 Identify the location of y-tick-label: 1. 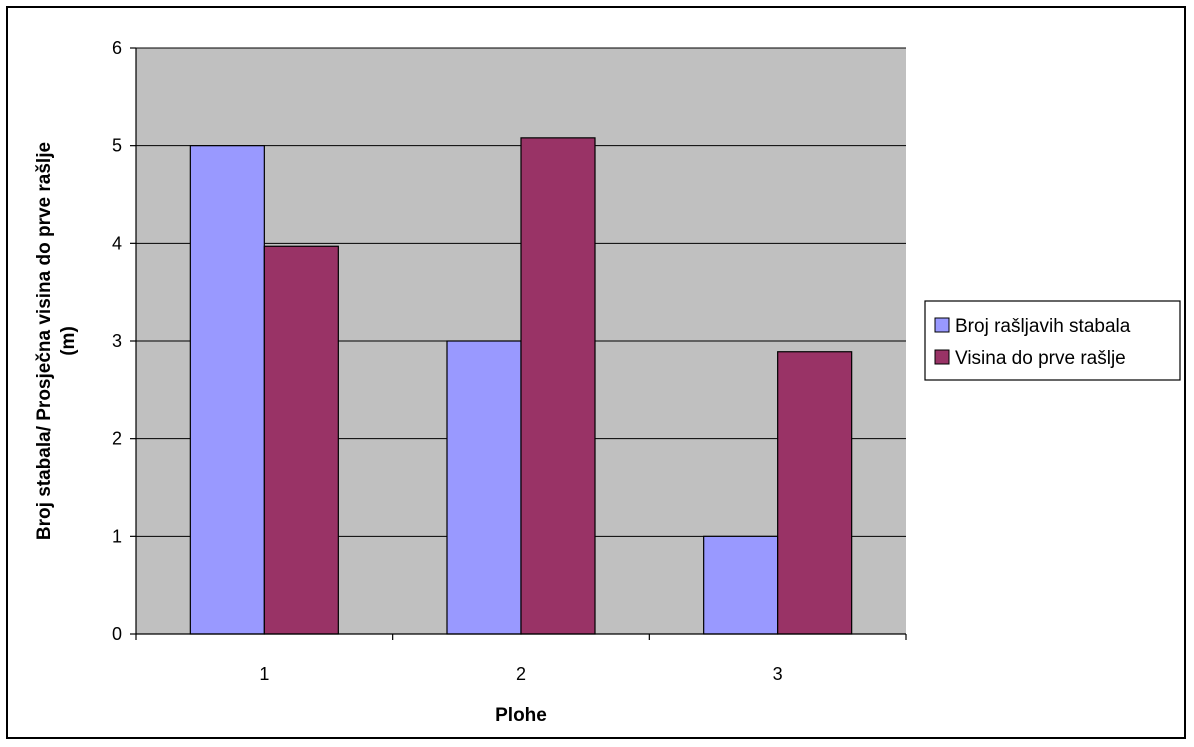
(117, 536).